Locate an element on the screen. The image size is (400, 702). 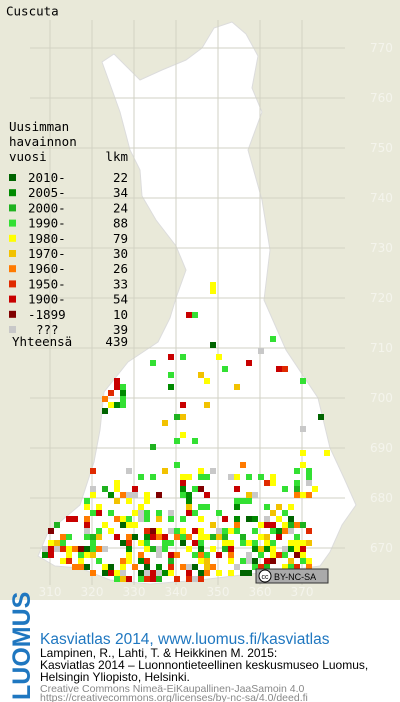
northing-label: 710 is located at coordinates (381, 348).